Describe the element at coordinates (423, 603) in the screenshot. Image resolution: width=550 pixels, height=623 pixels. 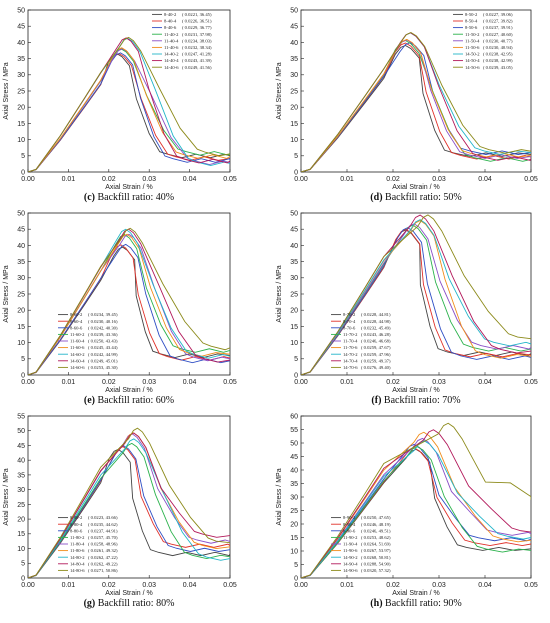
I see `caption-text: Backfill ratio: 90%` at that location.